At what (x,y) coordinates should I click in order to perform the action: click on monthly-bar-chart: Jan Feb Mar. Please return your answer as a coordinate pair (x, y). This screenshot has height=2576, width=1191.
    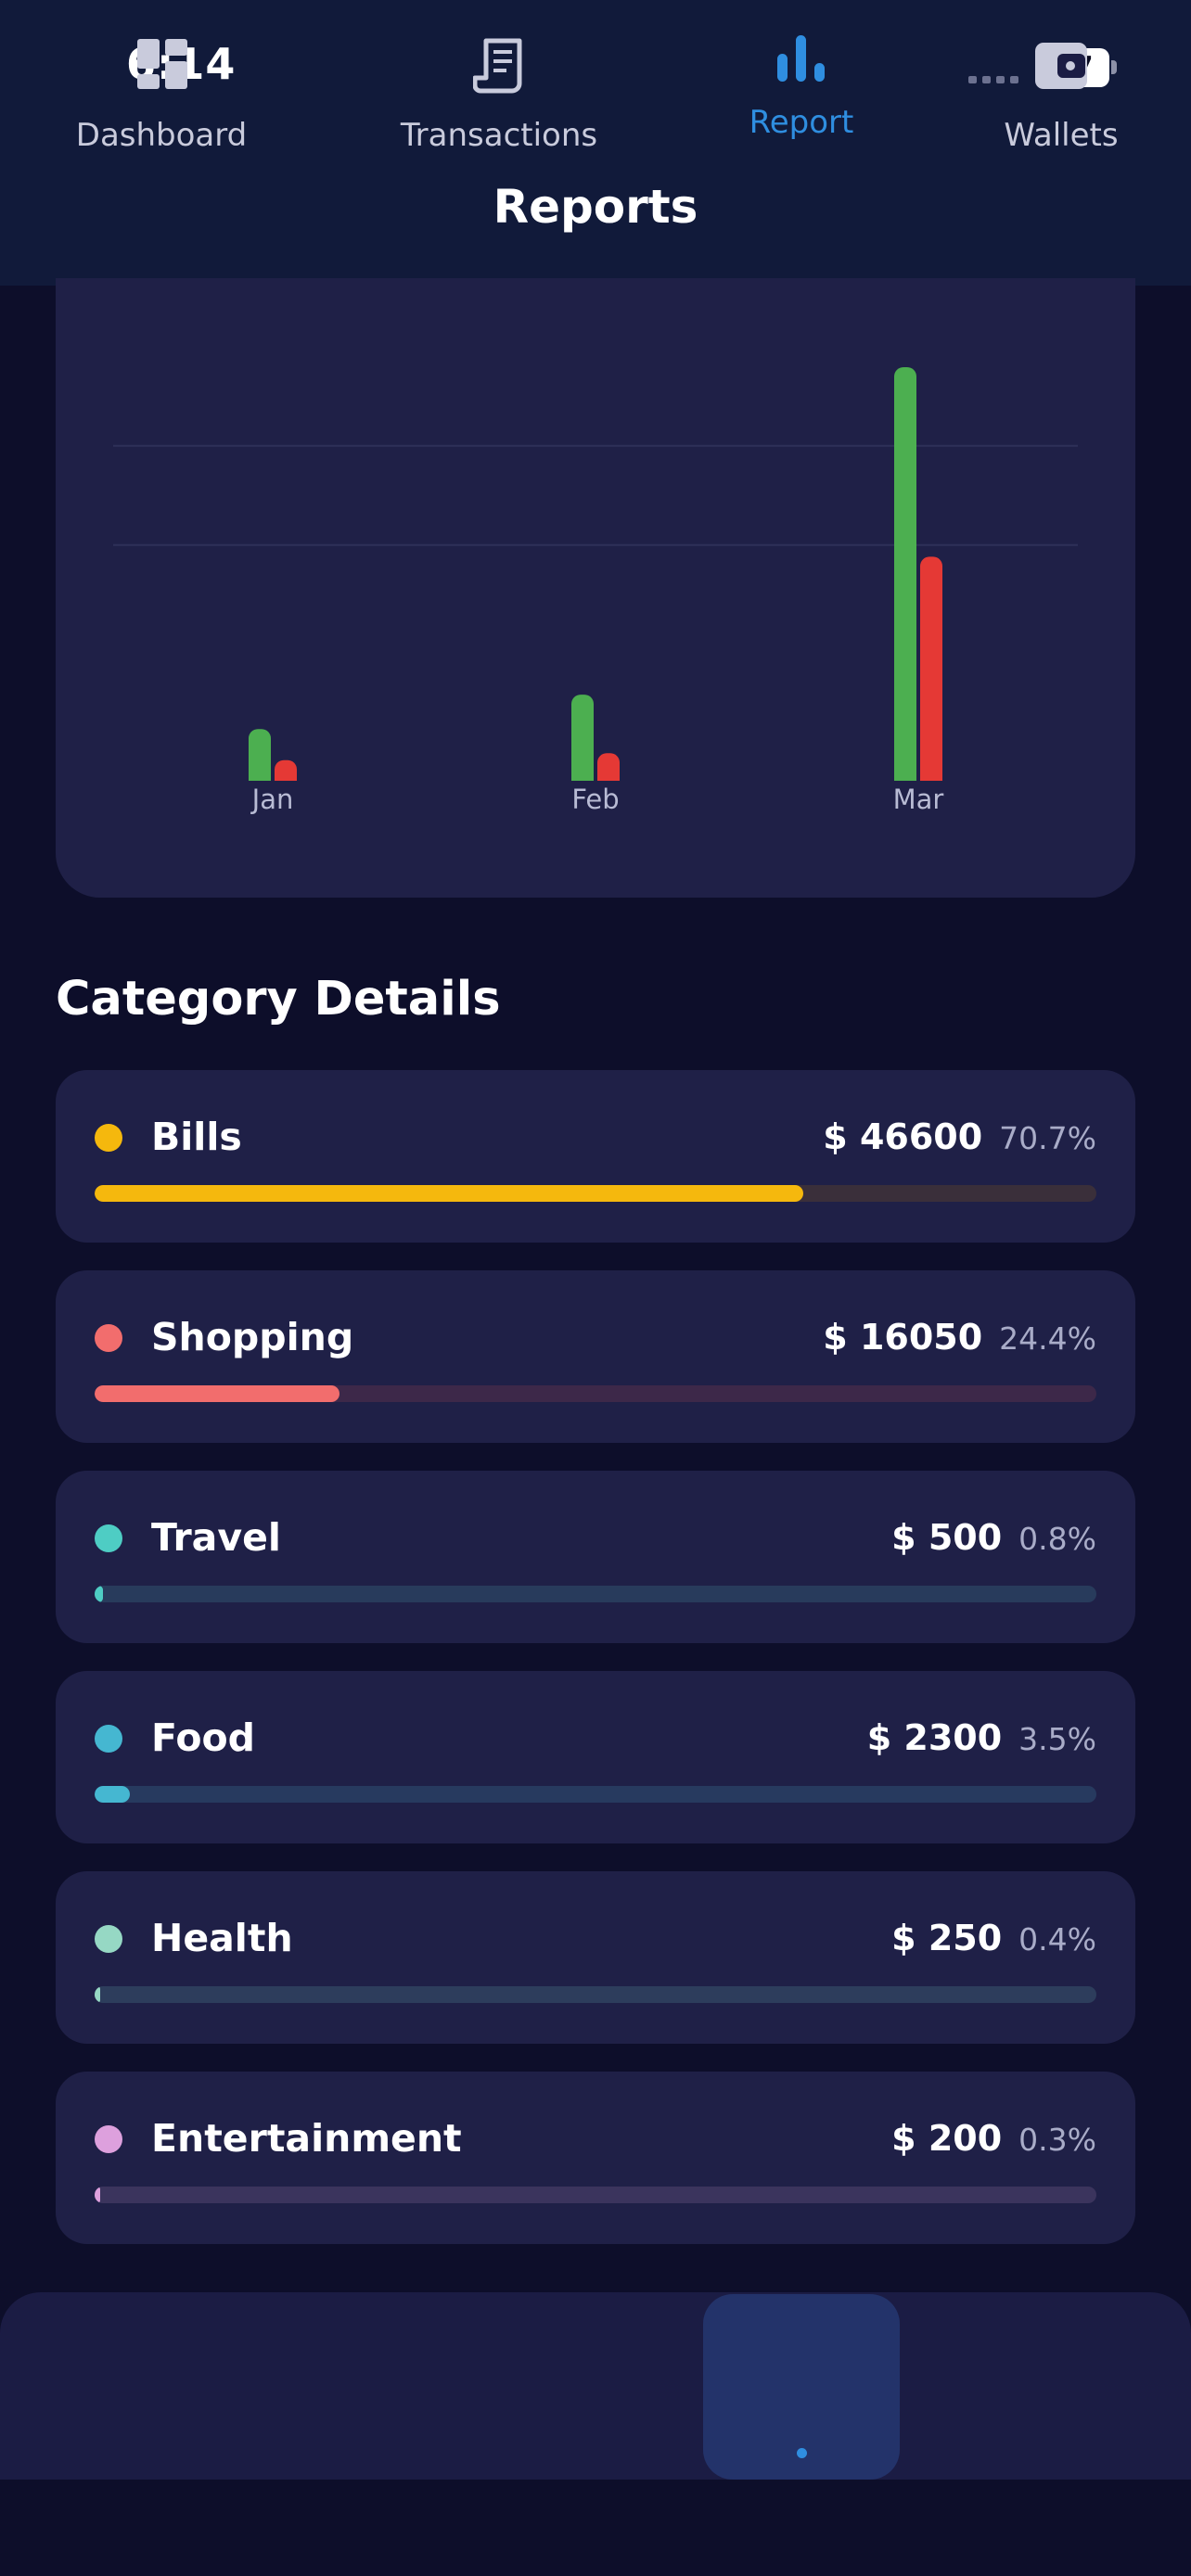
    Looking at the image, I should click on (595, 591).